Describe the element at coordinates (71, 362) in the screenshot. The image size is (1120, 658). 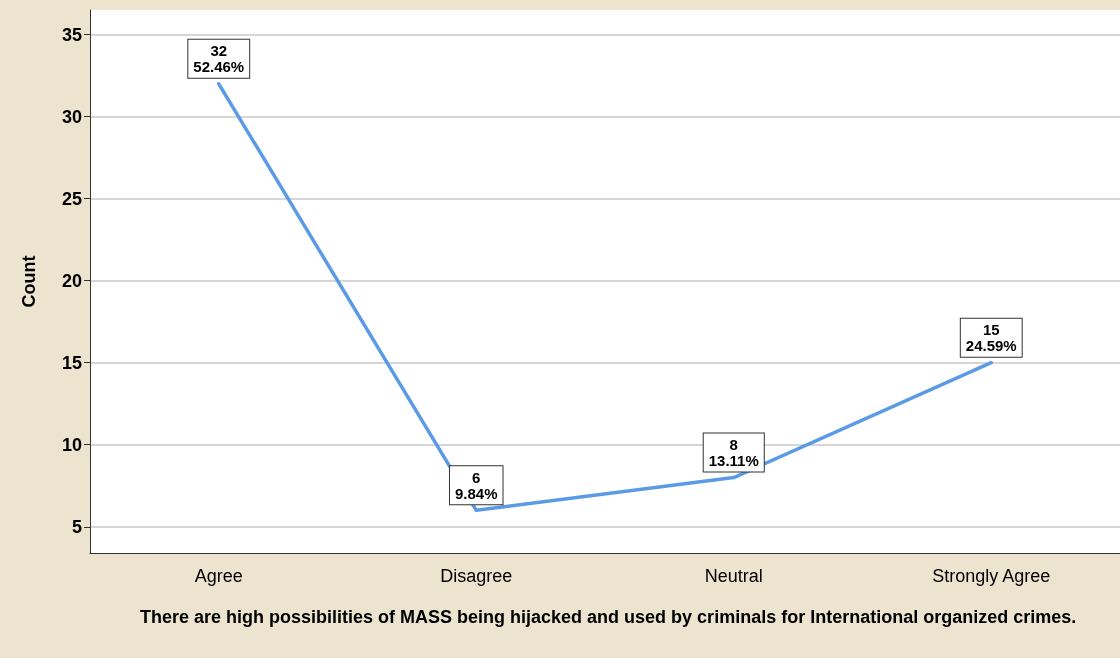
I see `y-tick-label: 15` at that location.